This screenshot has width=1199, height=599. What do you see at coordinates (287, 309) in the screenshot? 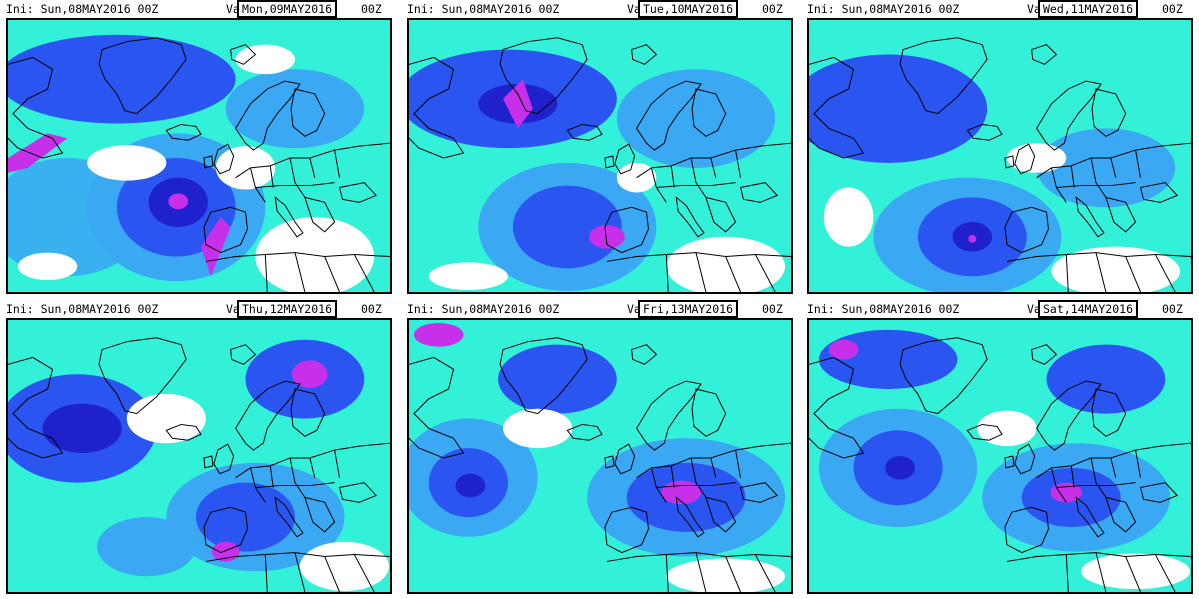
I see `valid-time-box: Thu,12MAY2016` at bounding box center [287, 309].